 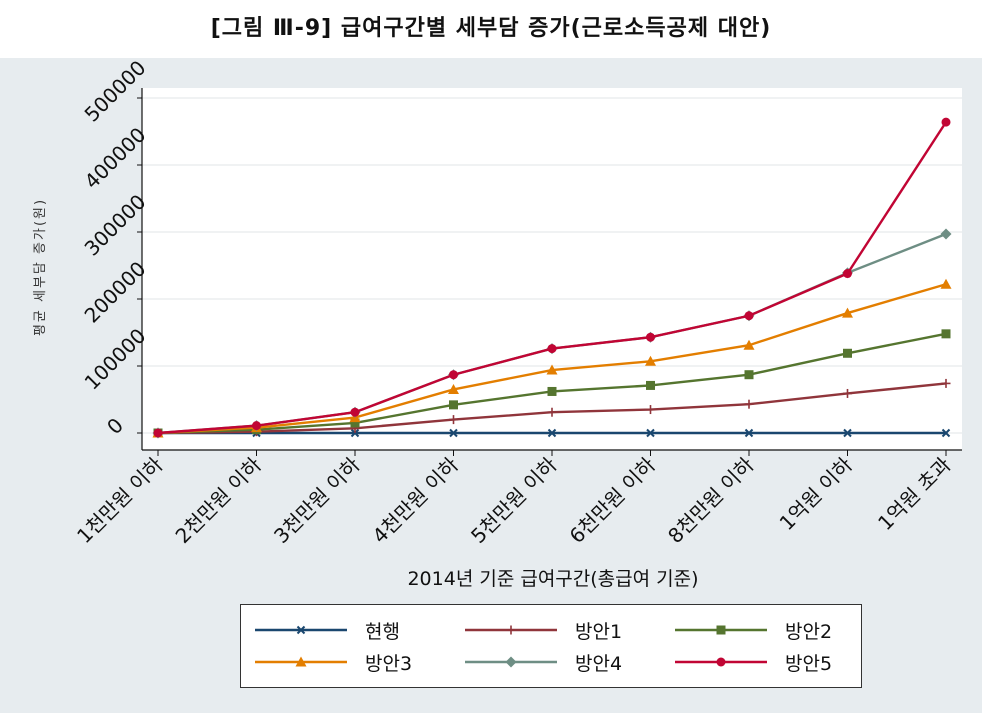 What do you see at coordinates (599, 631) in the screenshot?
I see `legend-label: 방안1` at bounding box center [599, 631].